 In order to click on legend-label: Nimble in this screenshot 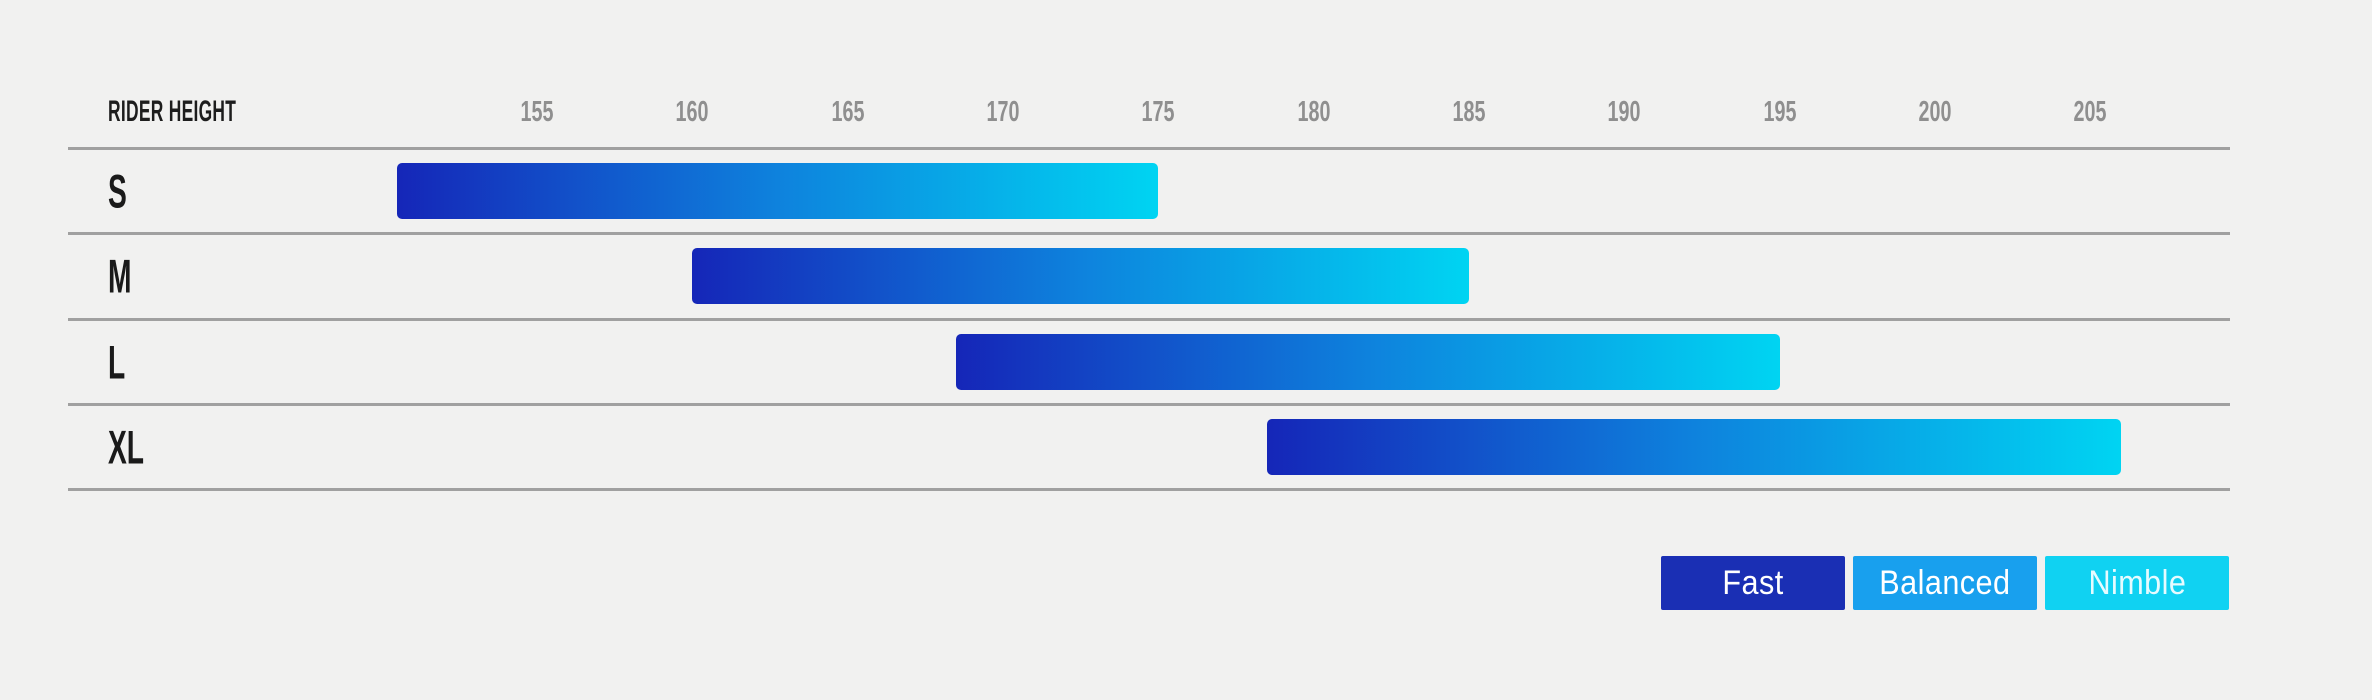, I will do `click(2137, 582)`.